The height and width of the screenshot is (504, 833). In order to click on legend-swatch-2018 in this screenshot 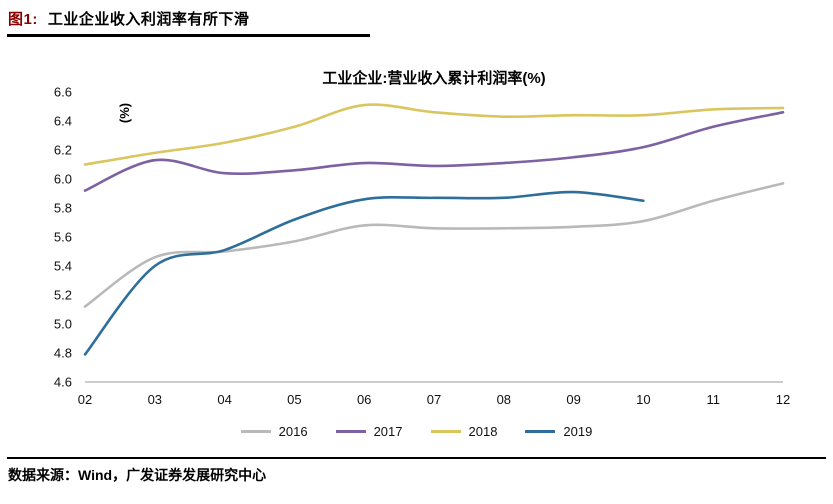, I will do `click(445, 431)`.